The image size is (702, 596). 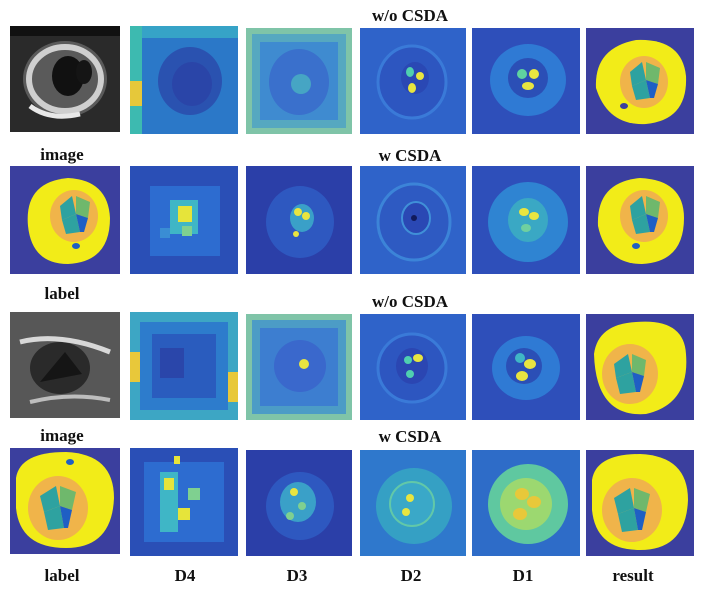 What do you see at coordinates (185, 575) in the screenshot?
I see `column-label-d4: D4` at bounding box center [185, 575].